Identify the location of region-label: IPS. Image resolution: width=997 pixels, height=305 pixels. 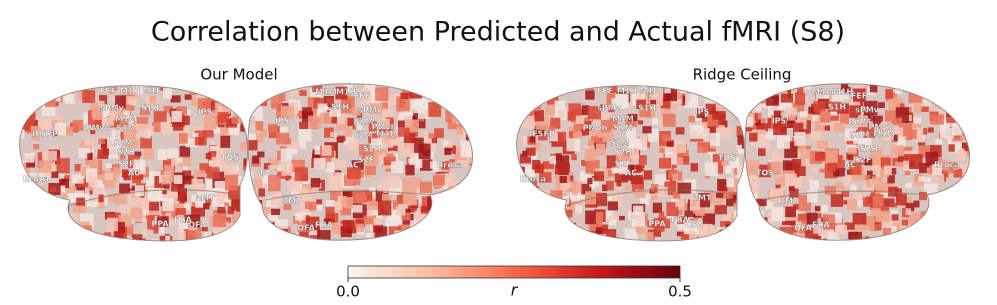
(205, 112).